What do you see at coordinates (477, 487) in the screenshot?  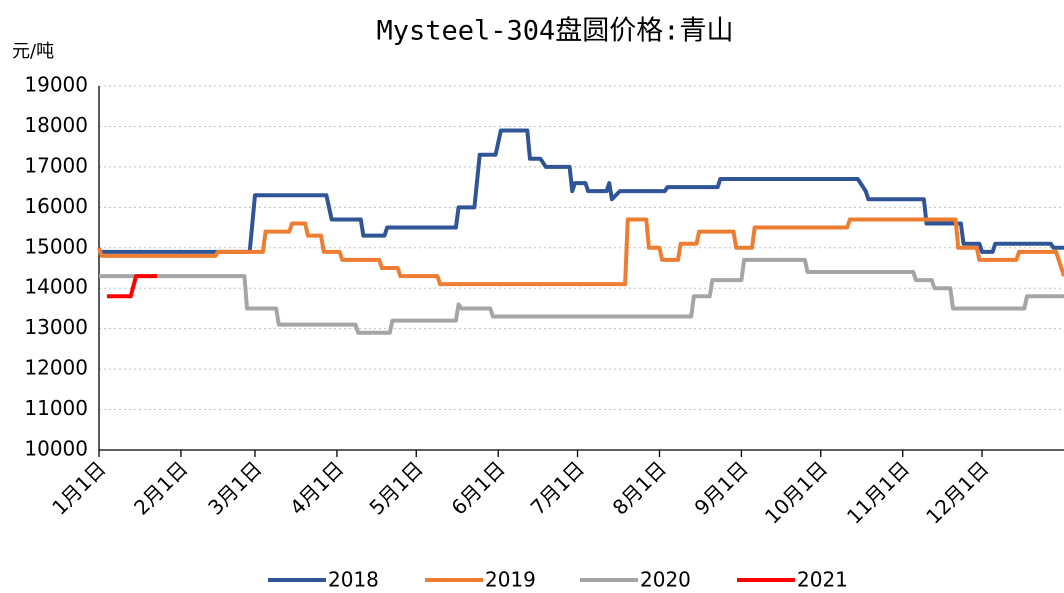 I see `x-tick-label: 6月1日` at bounding box center [477, 487].